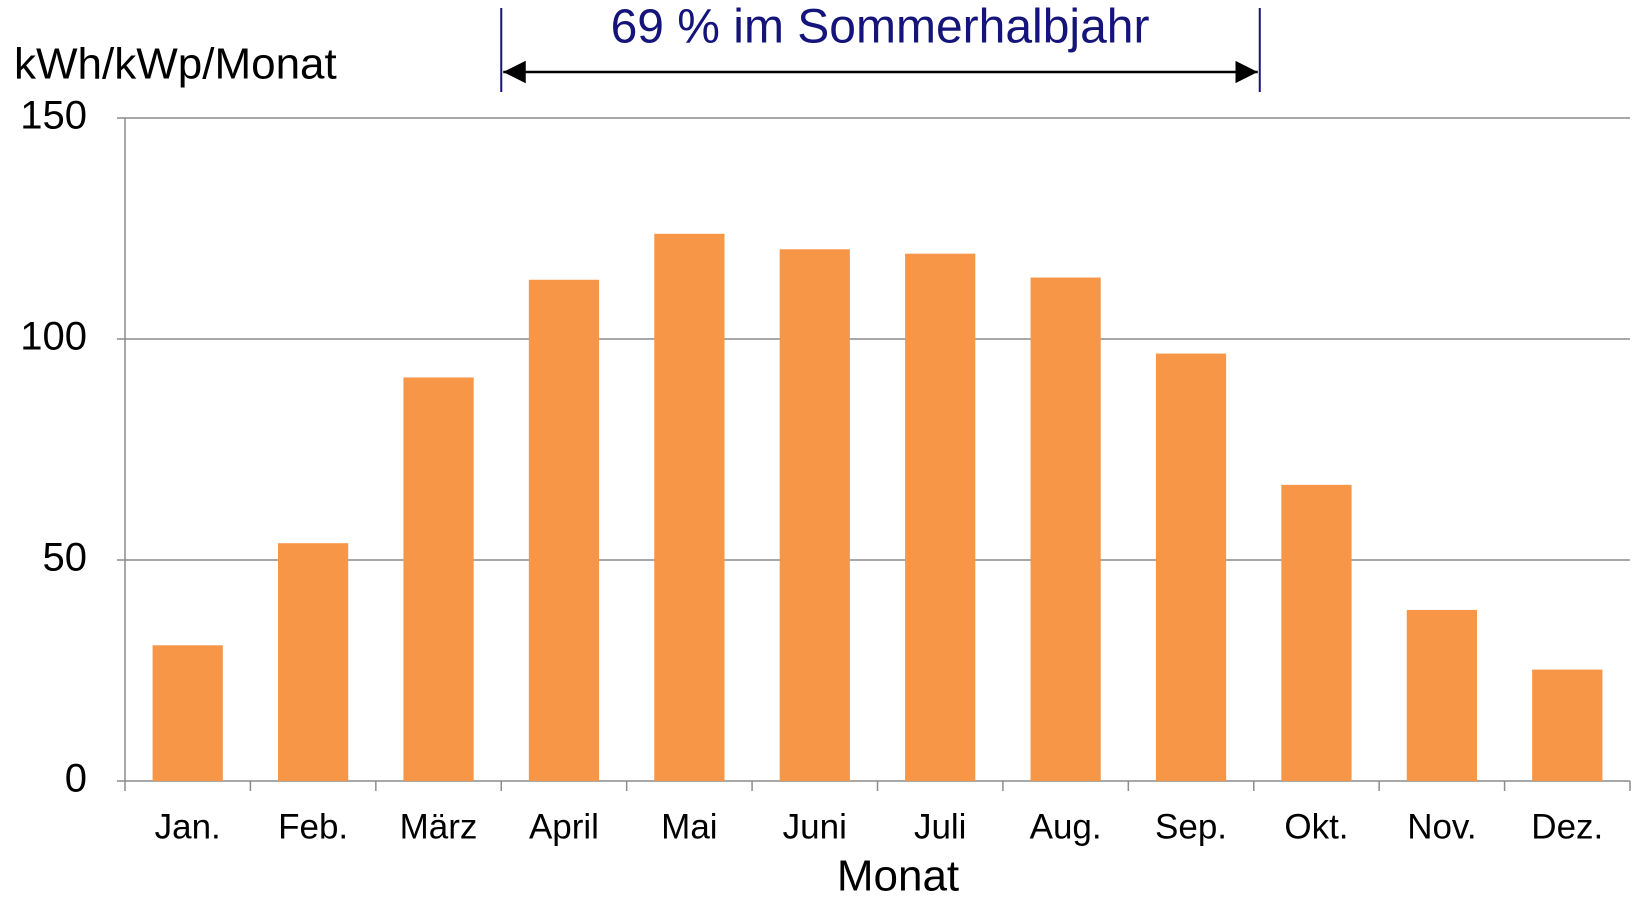 The width and height of the screenshot is (1633, 900). I want to click on x-tick-label: Nov., so click(1441, 826).